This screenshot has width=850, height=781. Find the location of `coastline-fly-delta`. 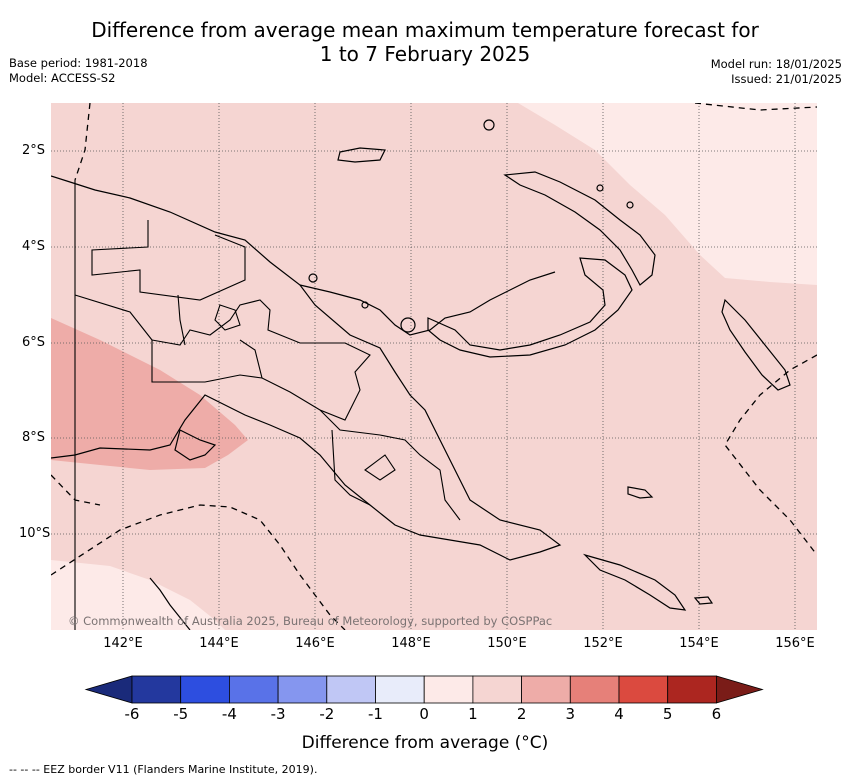

coastline-fly-delta is located at coordinates (195, 445).